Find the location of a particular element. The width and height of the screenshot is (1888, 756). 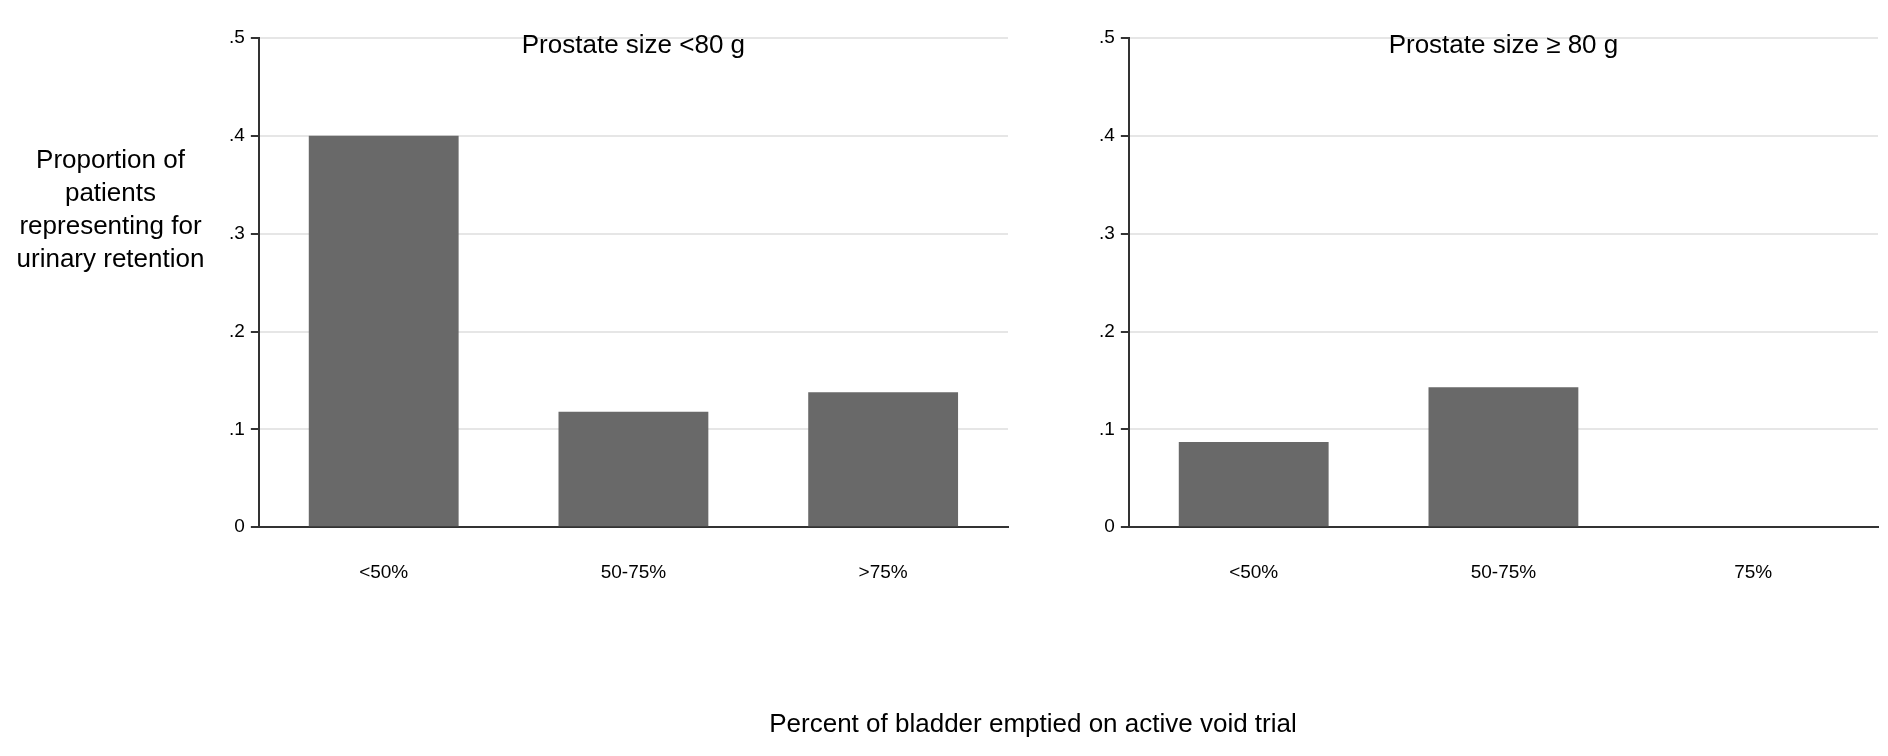

x-tick-label: 75% is located at coordinates (1753, 571).